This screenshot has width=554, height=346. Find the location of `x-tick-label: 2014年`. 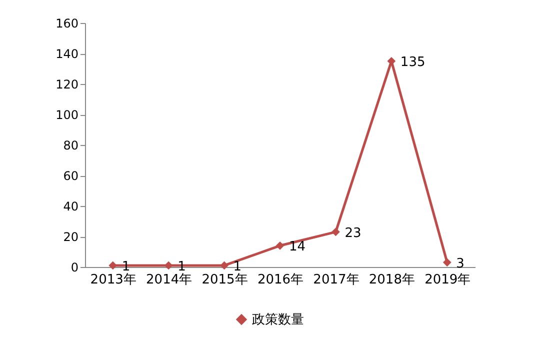

x-tick-label: 2014年 is located at coordinates (169, 280).